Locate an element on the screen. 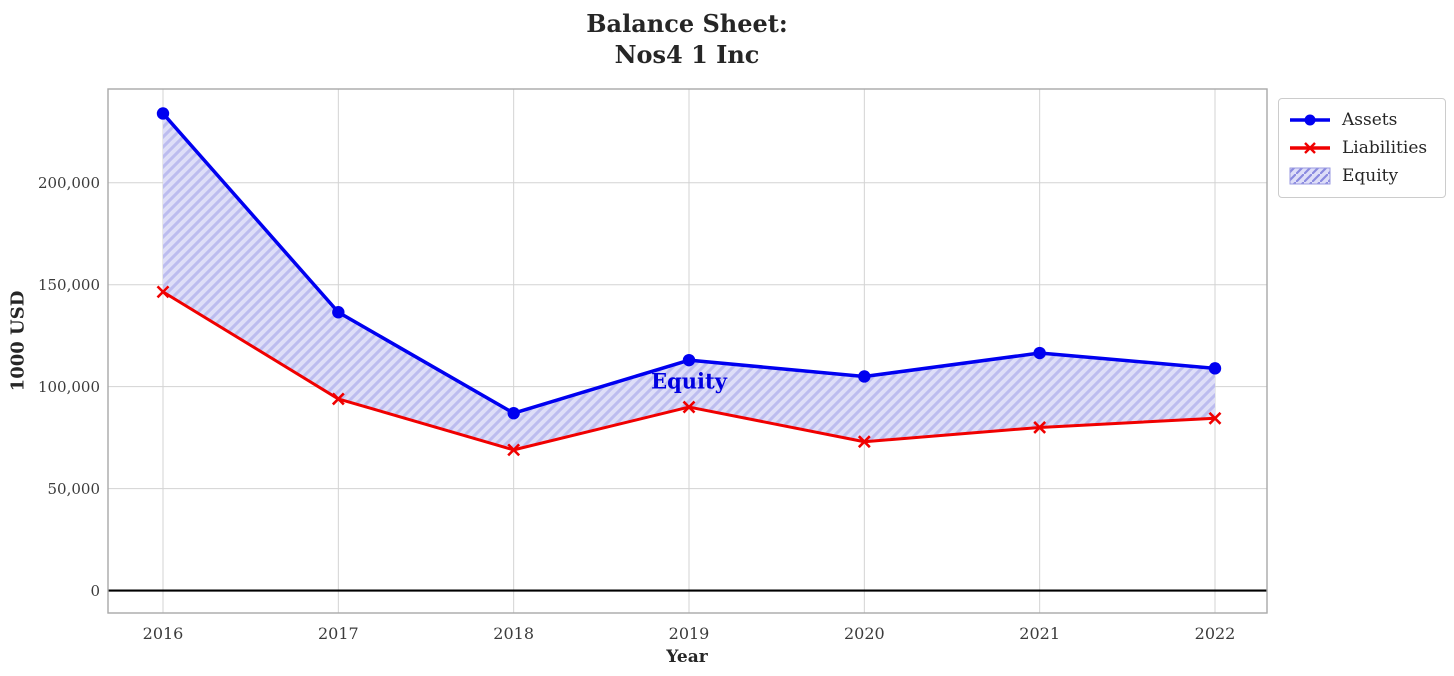  x-tick-label: 2016 is located at coordinates (163, 633).